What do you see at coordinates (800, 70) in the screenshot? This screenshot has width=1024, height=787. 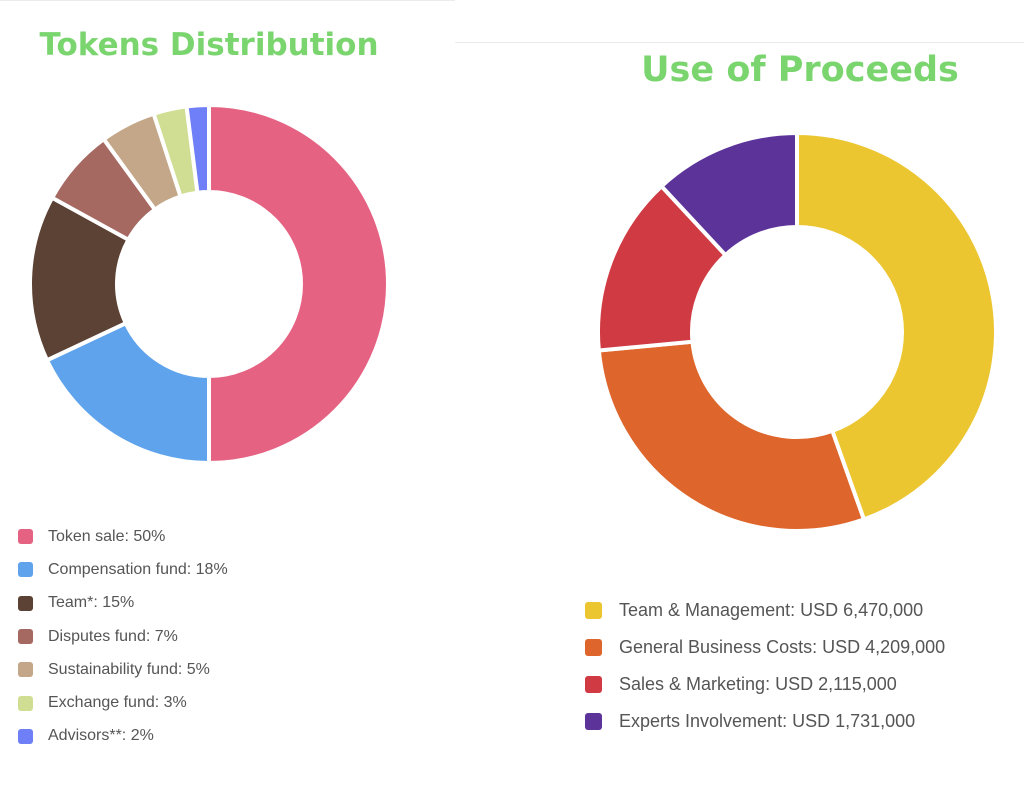 I see `use-of-proceeds-title: Use of Proceeds` at bounding box center [800, 70].